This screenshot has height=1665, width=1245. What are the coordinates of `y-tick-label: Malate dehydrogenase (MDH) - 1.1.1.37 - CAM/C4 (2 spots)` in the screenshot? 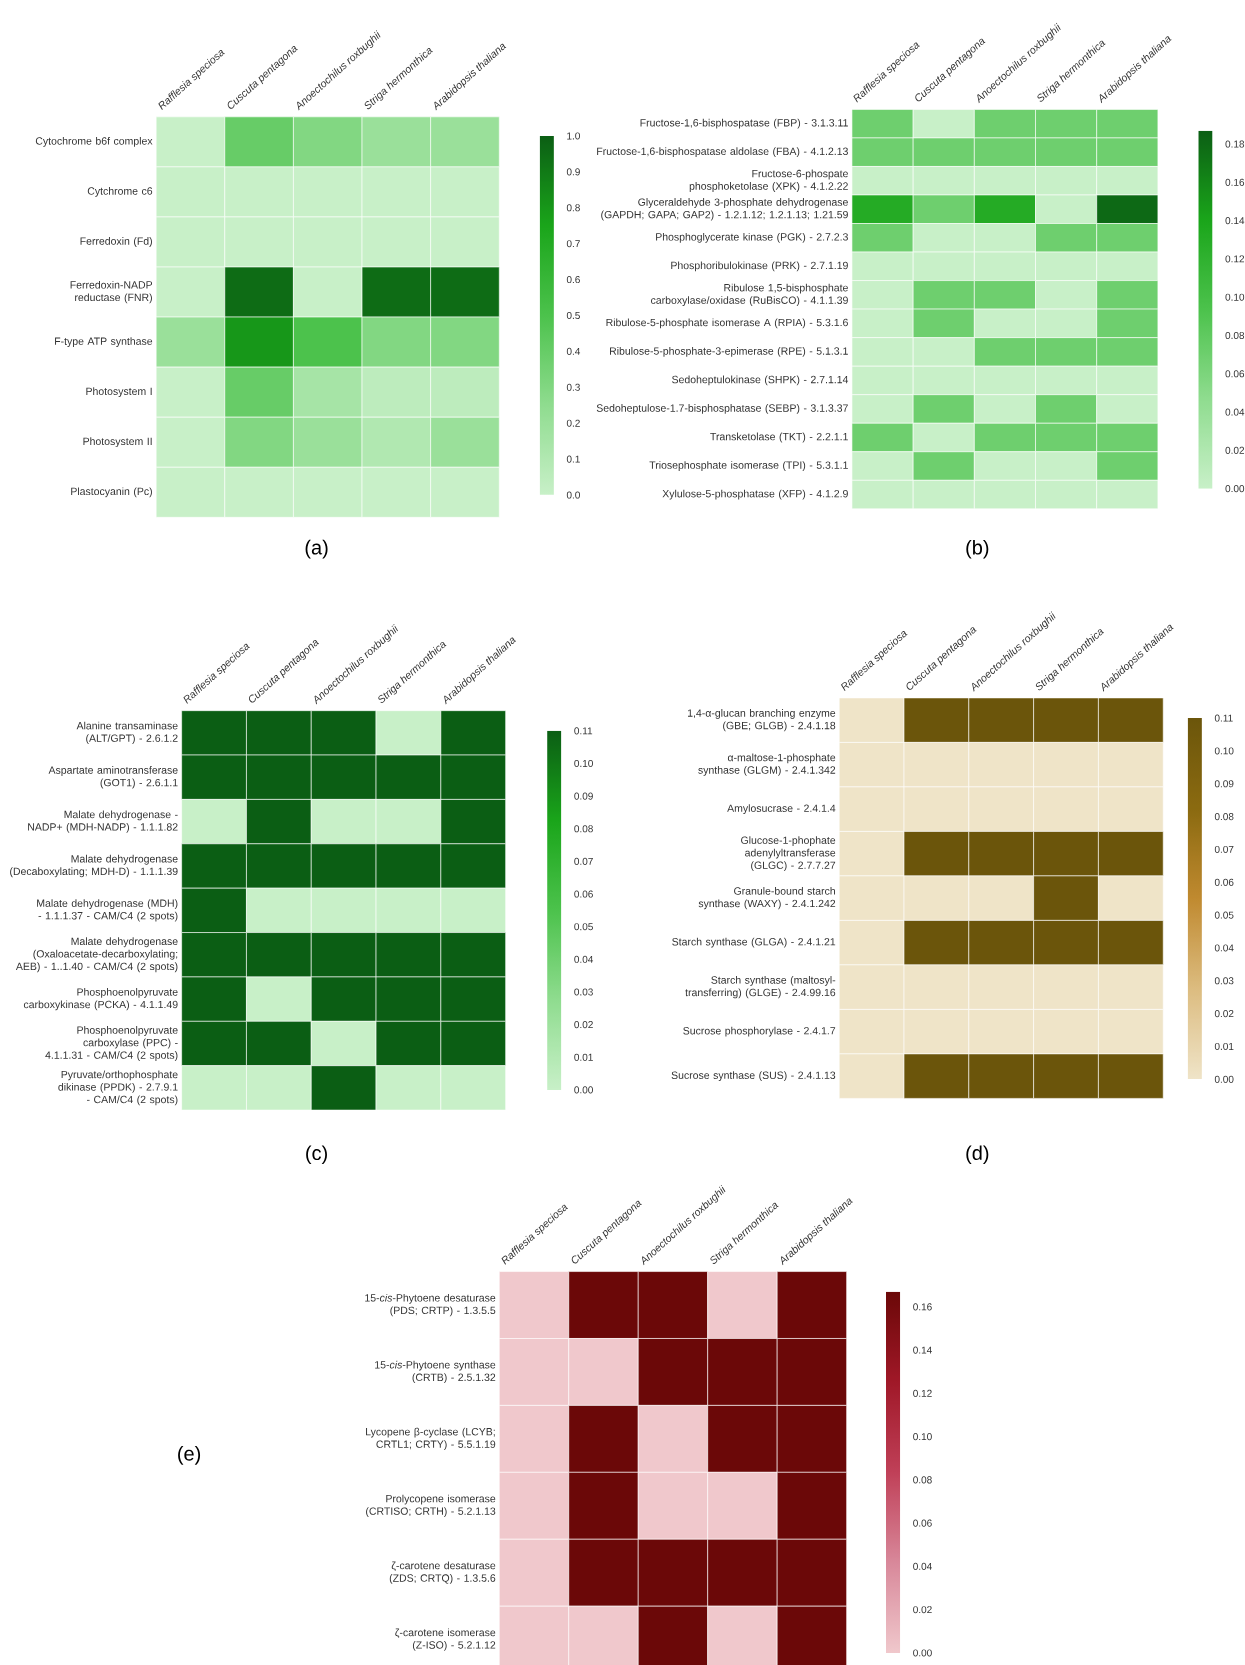 It's located at (107, 910).